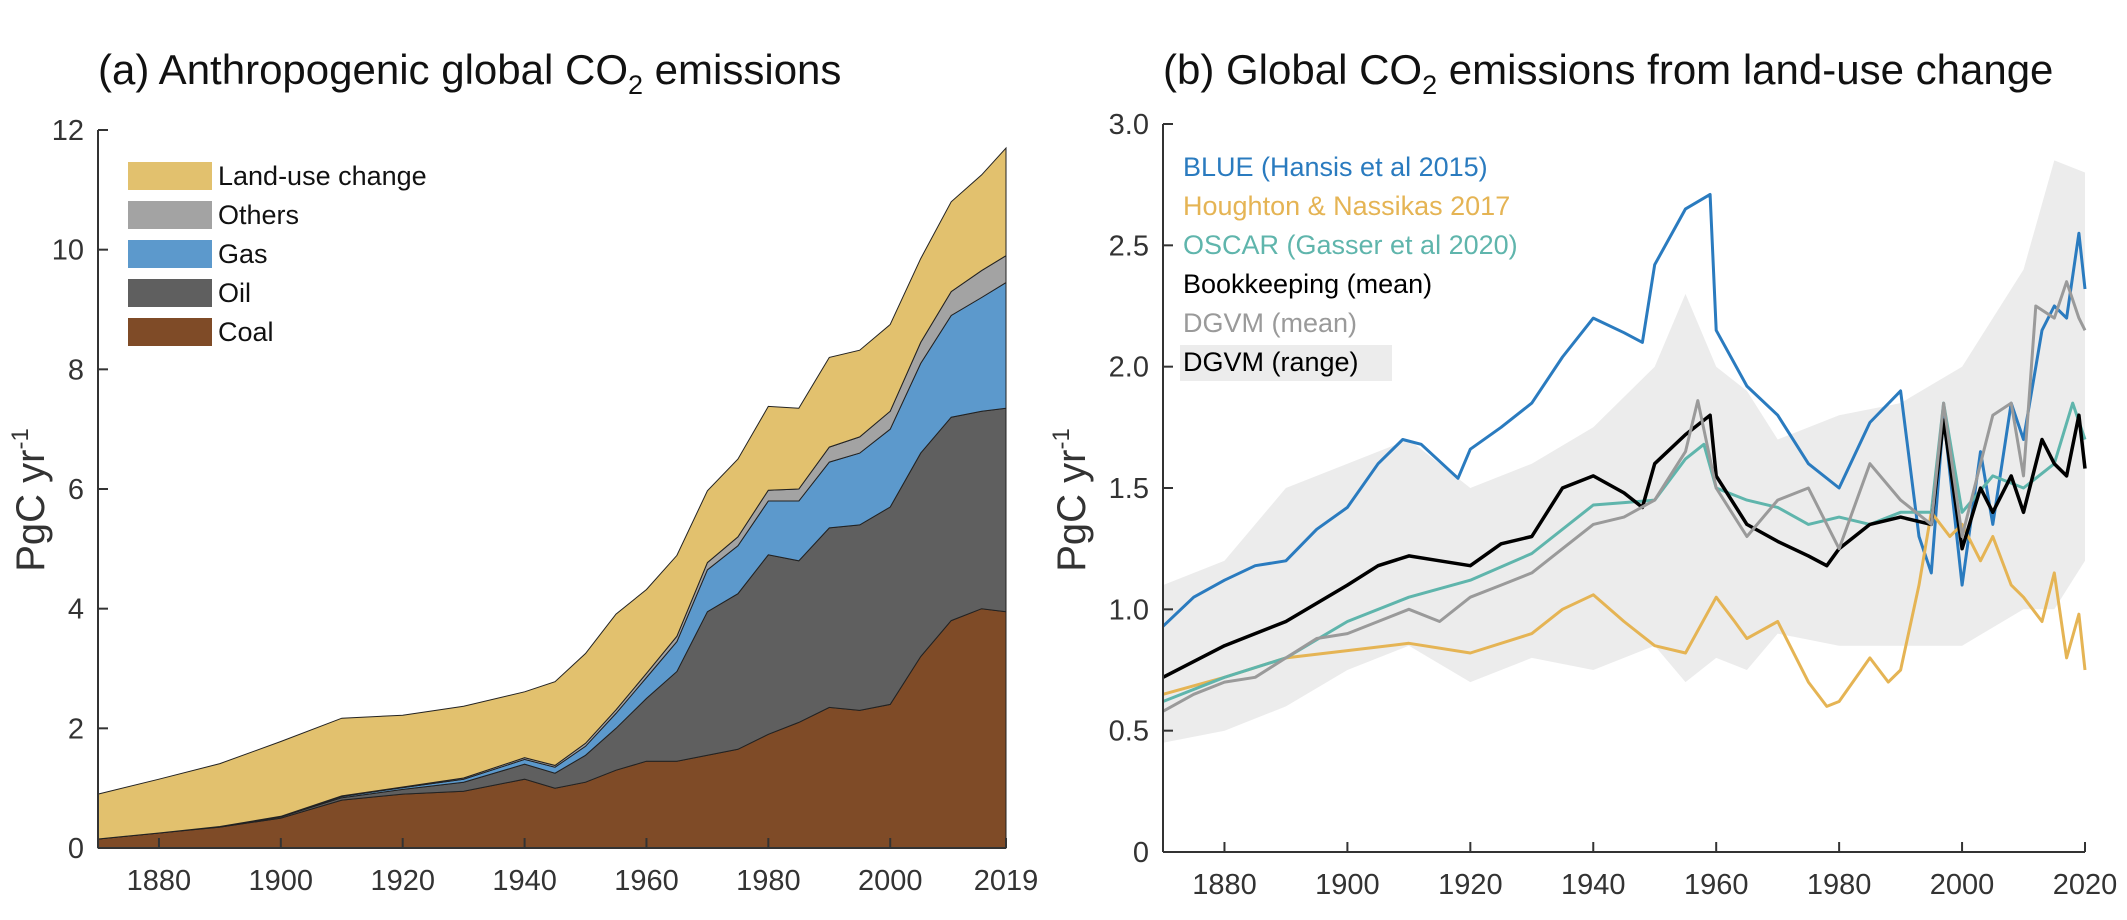 This screenshot has height=920, width=2127. Describe the element at coordinates (1129, 610) in the screenshot. I see `y-tick-label: 1.0` at that location.